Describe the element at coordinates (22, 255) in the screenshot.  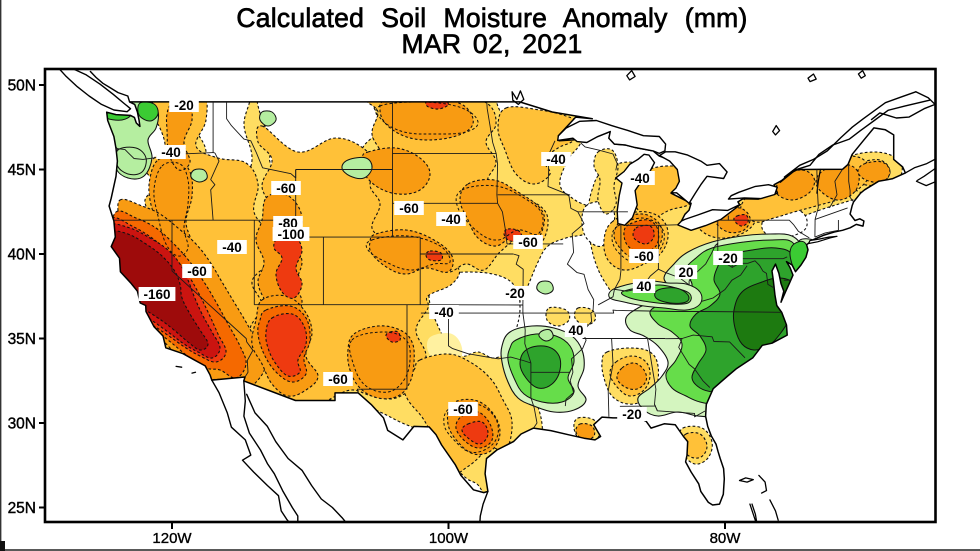
I see `svg-text: 40N` at that location.